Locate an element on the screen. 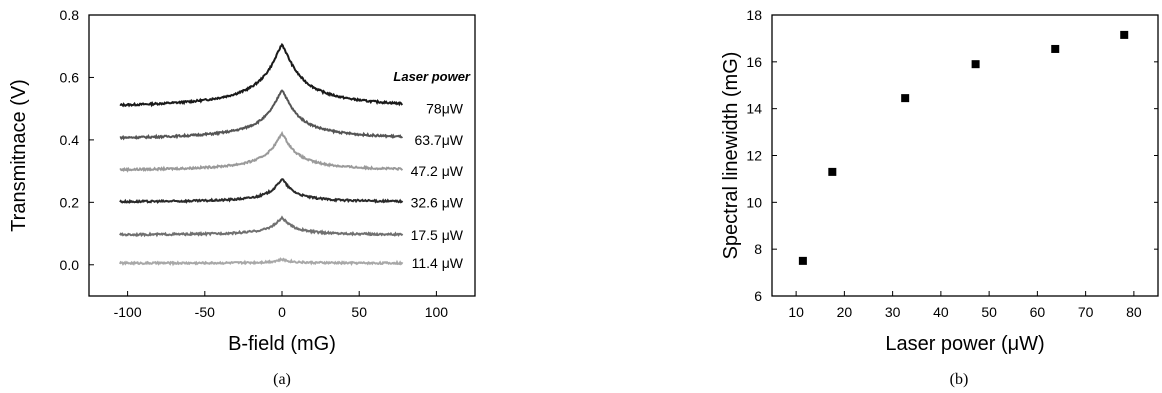 The width and height of the screenshot is (1162, 393). panel-b-x-axis-title: Laser power (μW) is located at coordinates (964, 344).